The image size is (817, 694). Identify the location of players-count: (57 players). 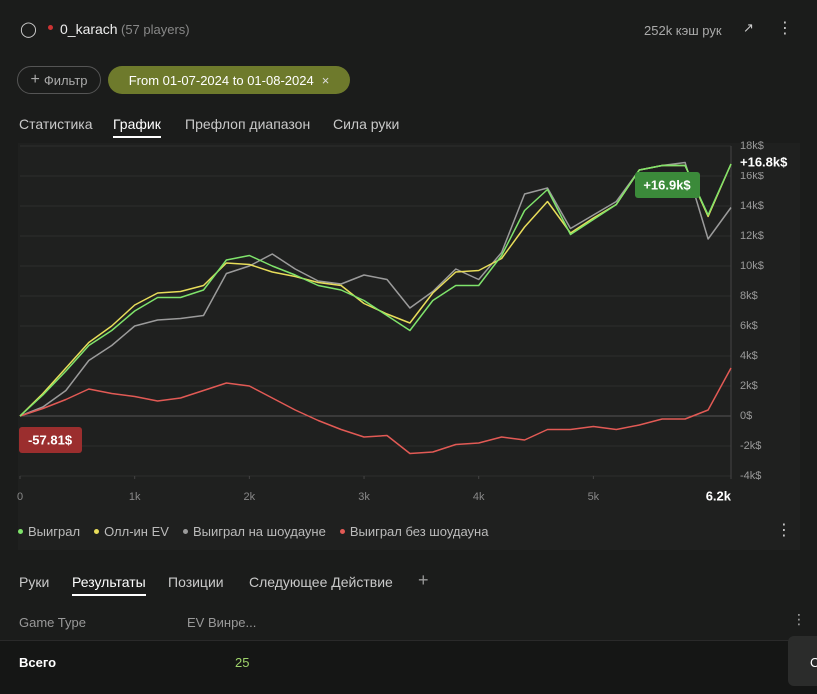
(155, 29).